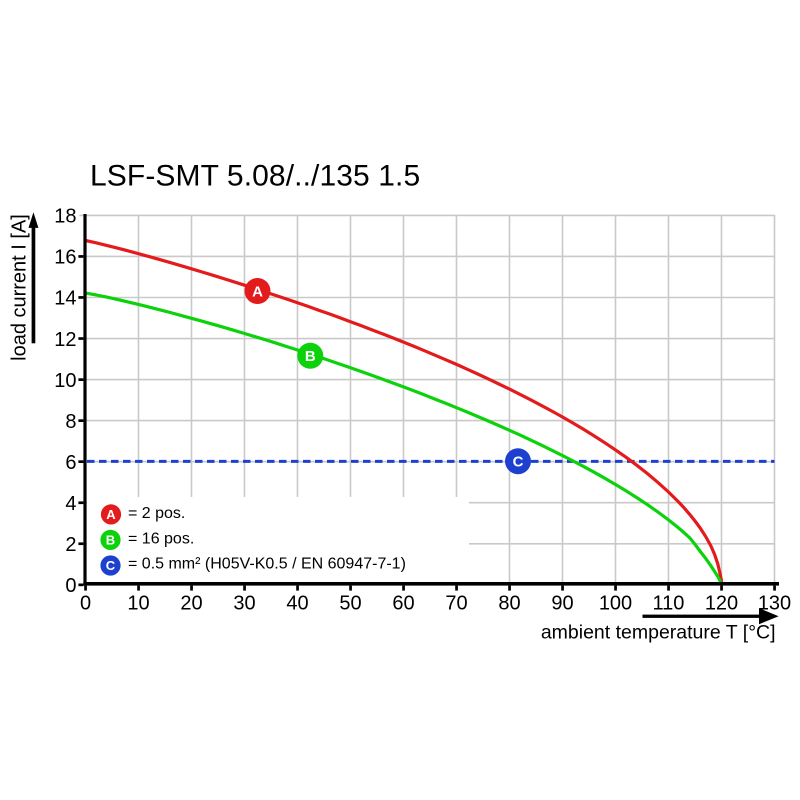 Image resolution: width=800 pixels, height=800 pixels. Describe the element at coordinates (65, 299) in the screenshot. I see `svg-text: 14` at that location.